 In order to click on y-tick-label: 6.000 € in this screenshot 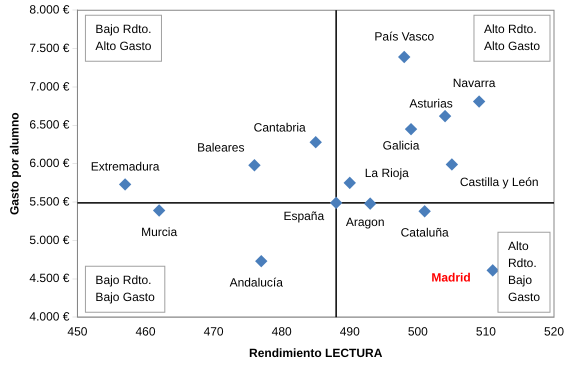, I will do `click(49, 163)`.